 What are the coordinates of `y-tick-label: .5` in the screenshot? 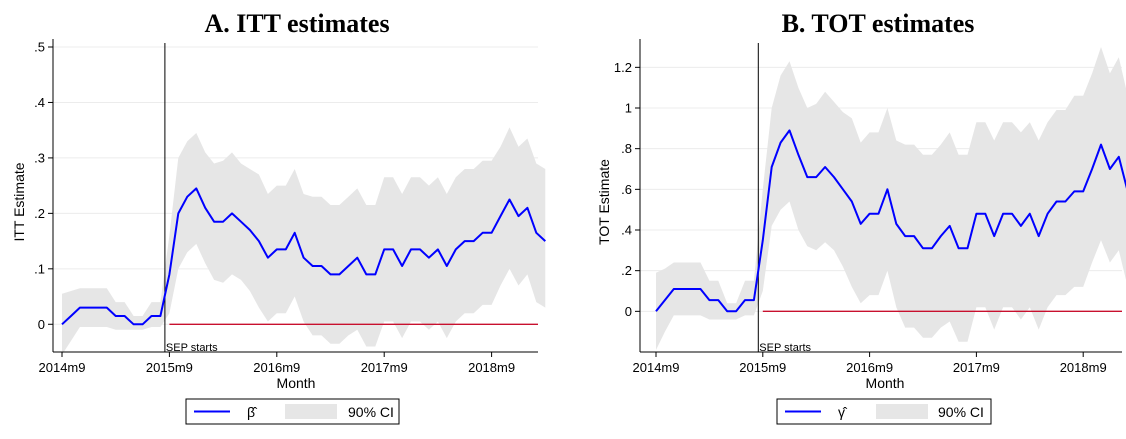 It's located at (39, 47).